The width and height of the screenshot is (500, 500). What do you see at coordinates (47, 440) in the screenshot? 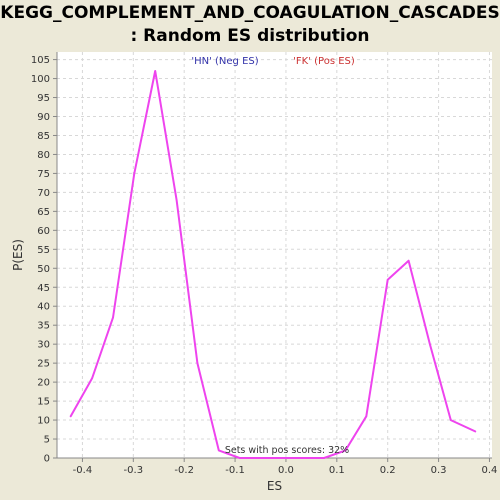
I see `y-tick-label: 5` at bounding box center [47, 440].